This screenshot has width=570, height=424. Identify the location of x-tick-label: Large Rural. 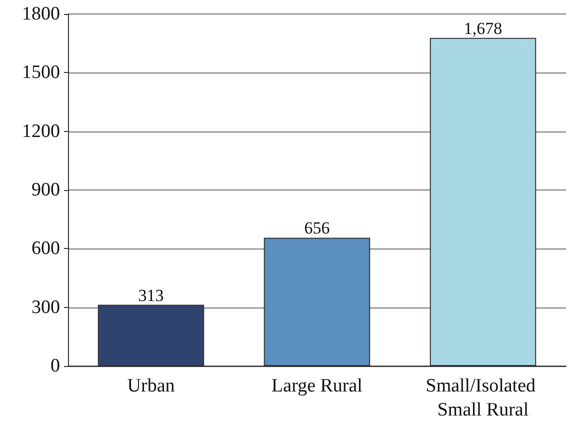
(317, 386).